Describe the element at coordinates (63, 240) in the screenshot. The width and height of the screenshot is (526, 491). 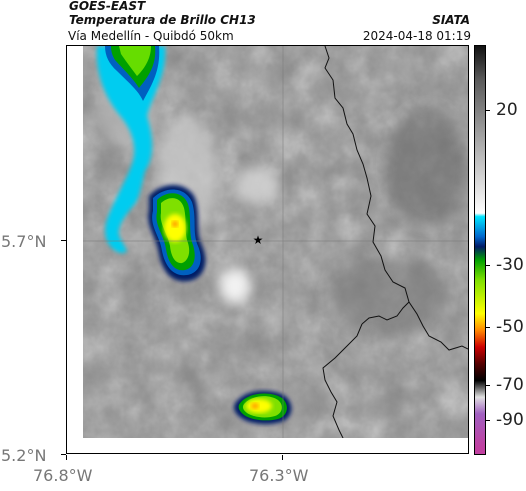
I see `lat-tick-5.7` at that location.